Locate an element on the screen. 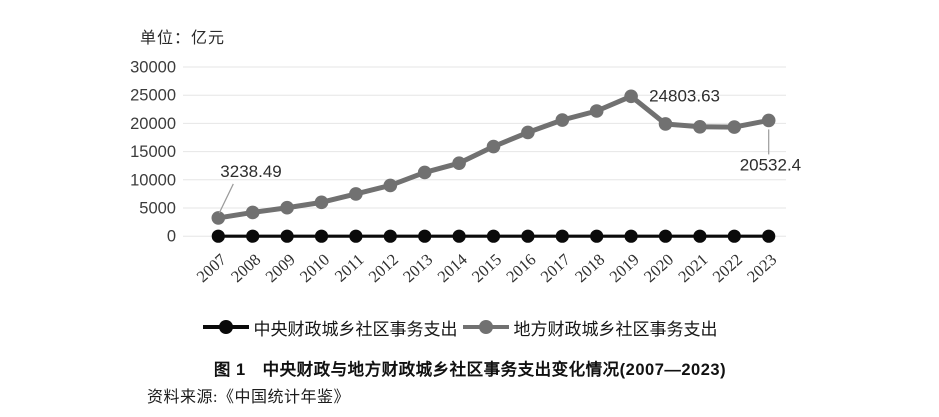 This screenshot has width=939, height=417. x-tick-label: 2014 is located at coordinates (452, 268).